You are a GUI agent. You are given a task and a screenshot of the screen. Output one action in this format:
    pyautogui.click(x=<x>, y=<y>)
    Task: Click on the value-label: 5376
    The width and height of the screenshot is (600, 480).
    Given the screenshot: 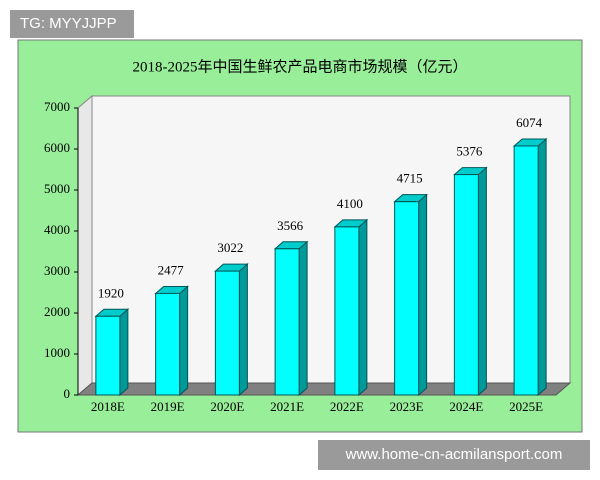 What is the action you would take?
    pyautogui.click(x=469, y=151)
    